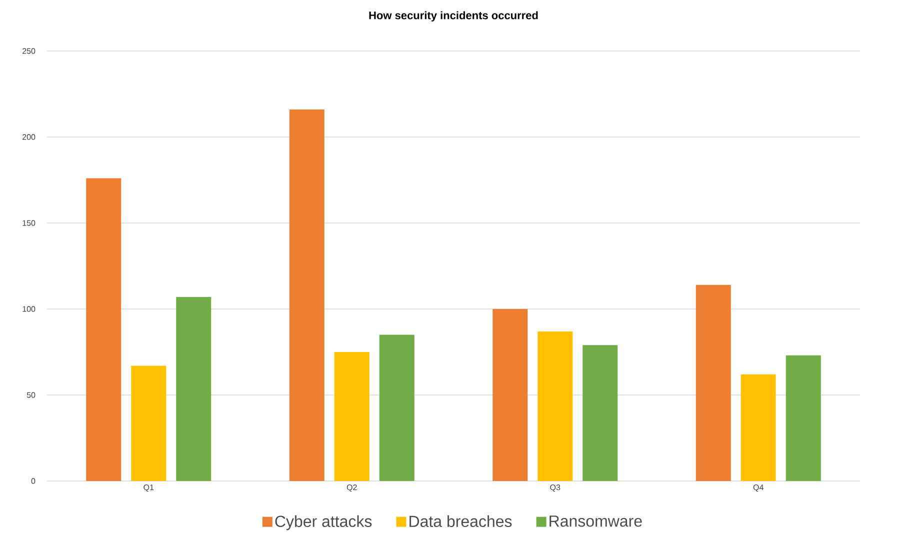 The height and width of the screenshot is (548, 904). Describe the element at coordinates (323, 522) in the screenshot. I see `legend-label: Cyber attacks` at that location.